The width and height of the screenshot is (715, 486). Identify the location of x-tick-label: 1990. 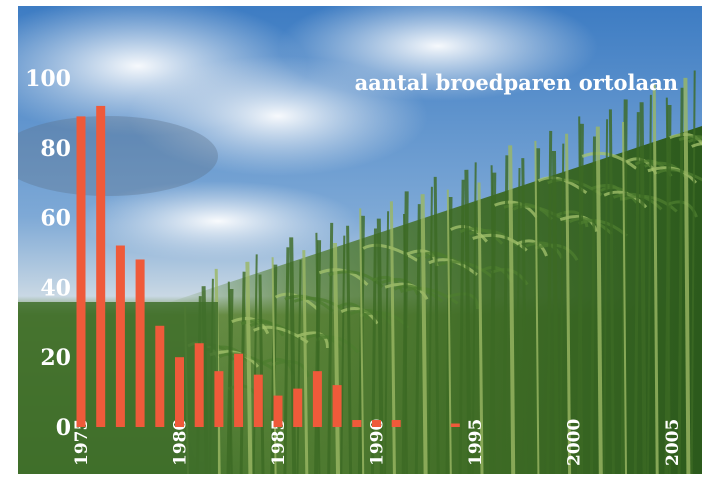
(378, 442).